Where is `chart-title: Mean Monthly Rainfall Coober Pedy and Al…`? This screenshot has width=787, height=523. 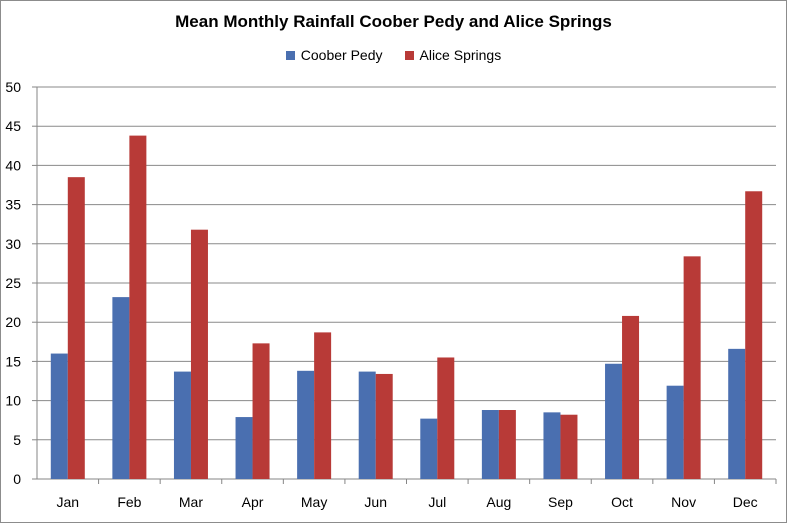 chart-title: Mean Monthly Rainfall Coober Pedy and Al… is located at coordinates (393, 21).